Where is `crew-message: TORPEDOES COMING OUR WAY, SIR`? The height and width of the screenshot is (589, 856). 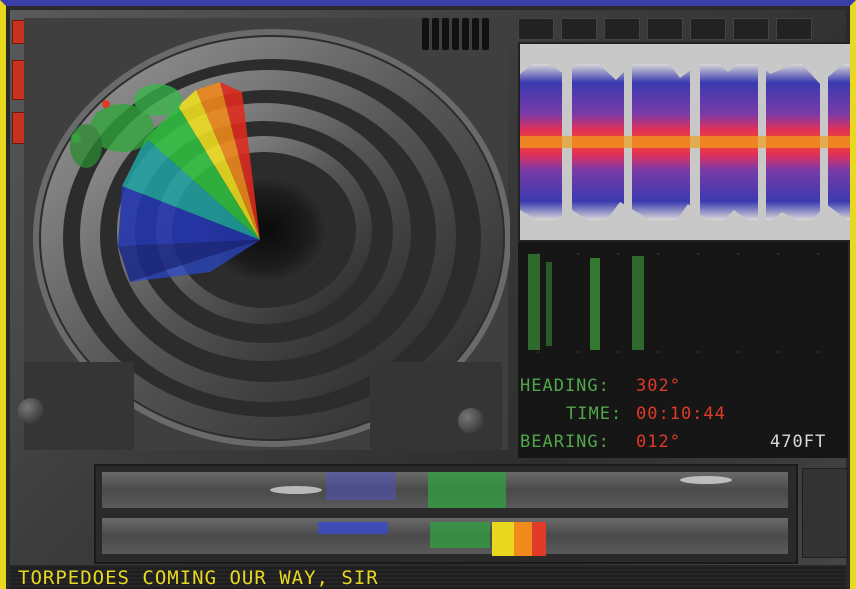
crew-message: TORPEDOES COMING OUR WAY, SIR is located at coordinates (198, 578).